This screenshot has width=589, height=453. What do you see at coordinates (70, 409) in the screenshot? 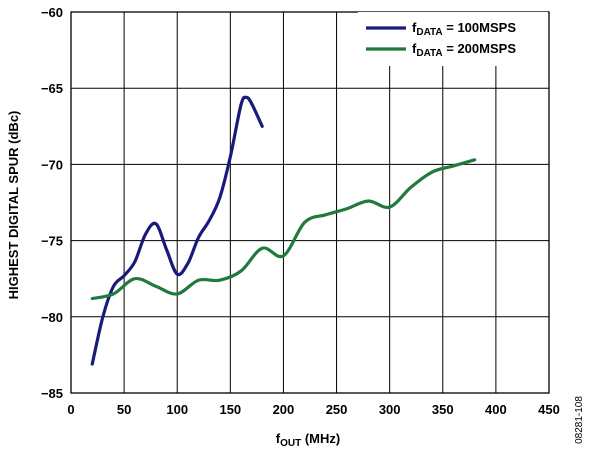
I see `x-tick-label: 0` at bounding box center [70, 409].